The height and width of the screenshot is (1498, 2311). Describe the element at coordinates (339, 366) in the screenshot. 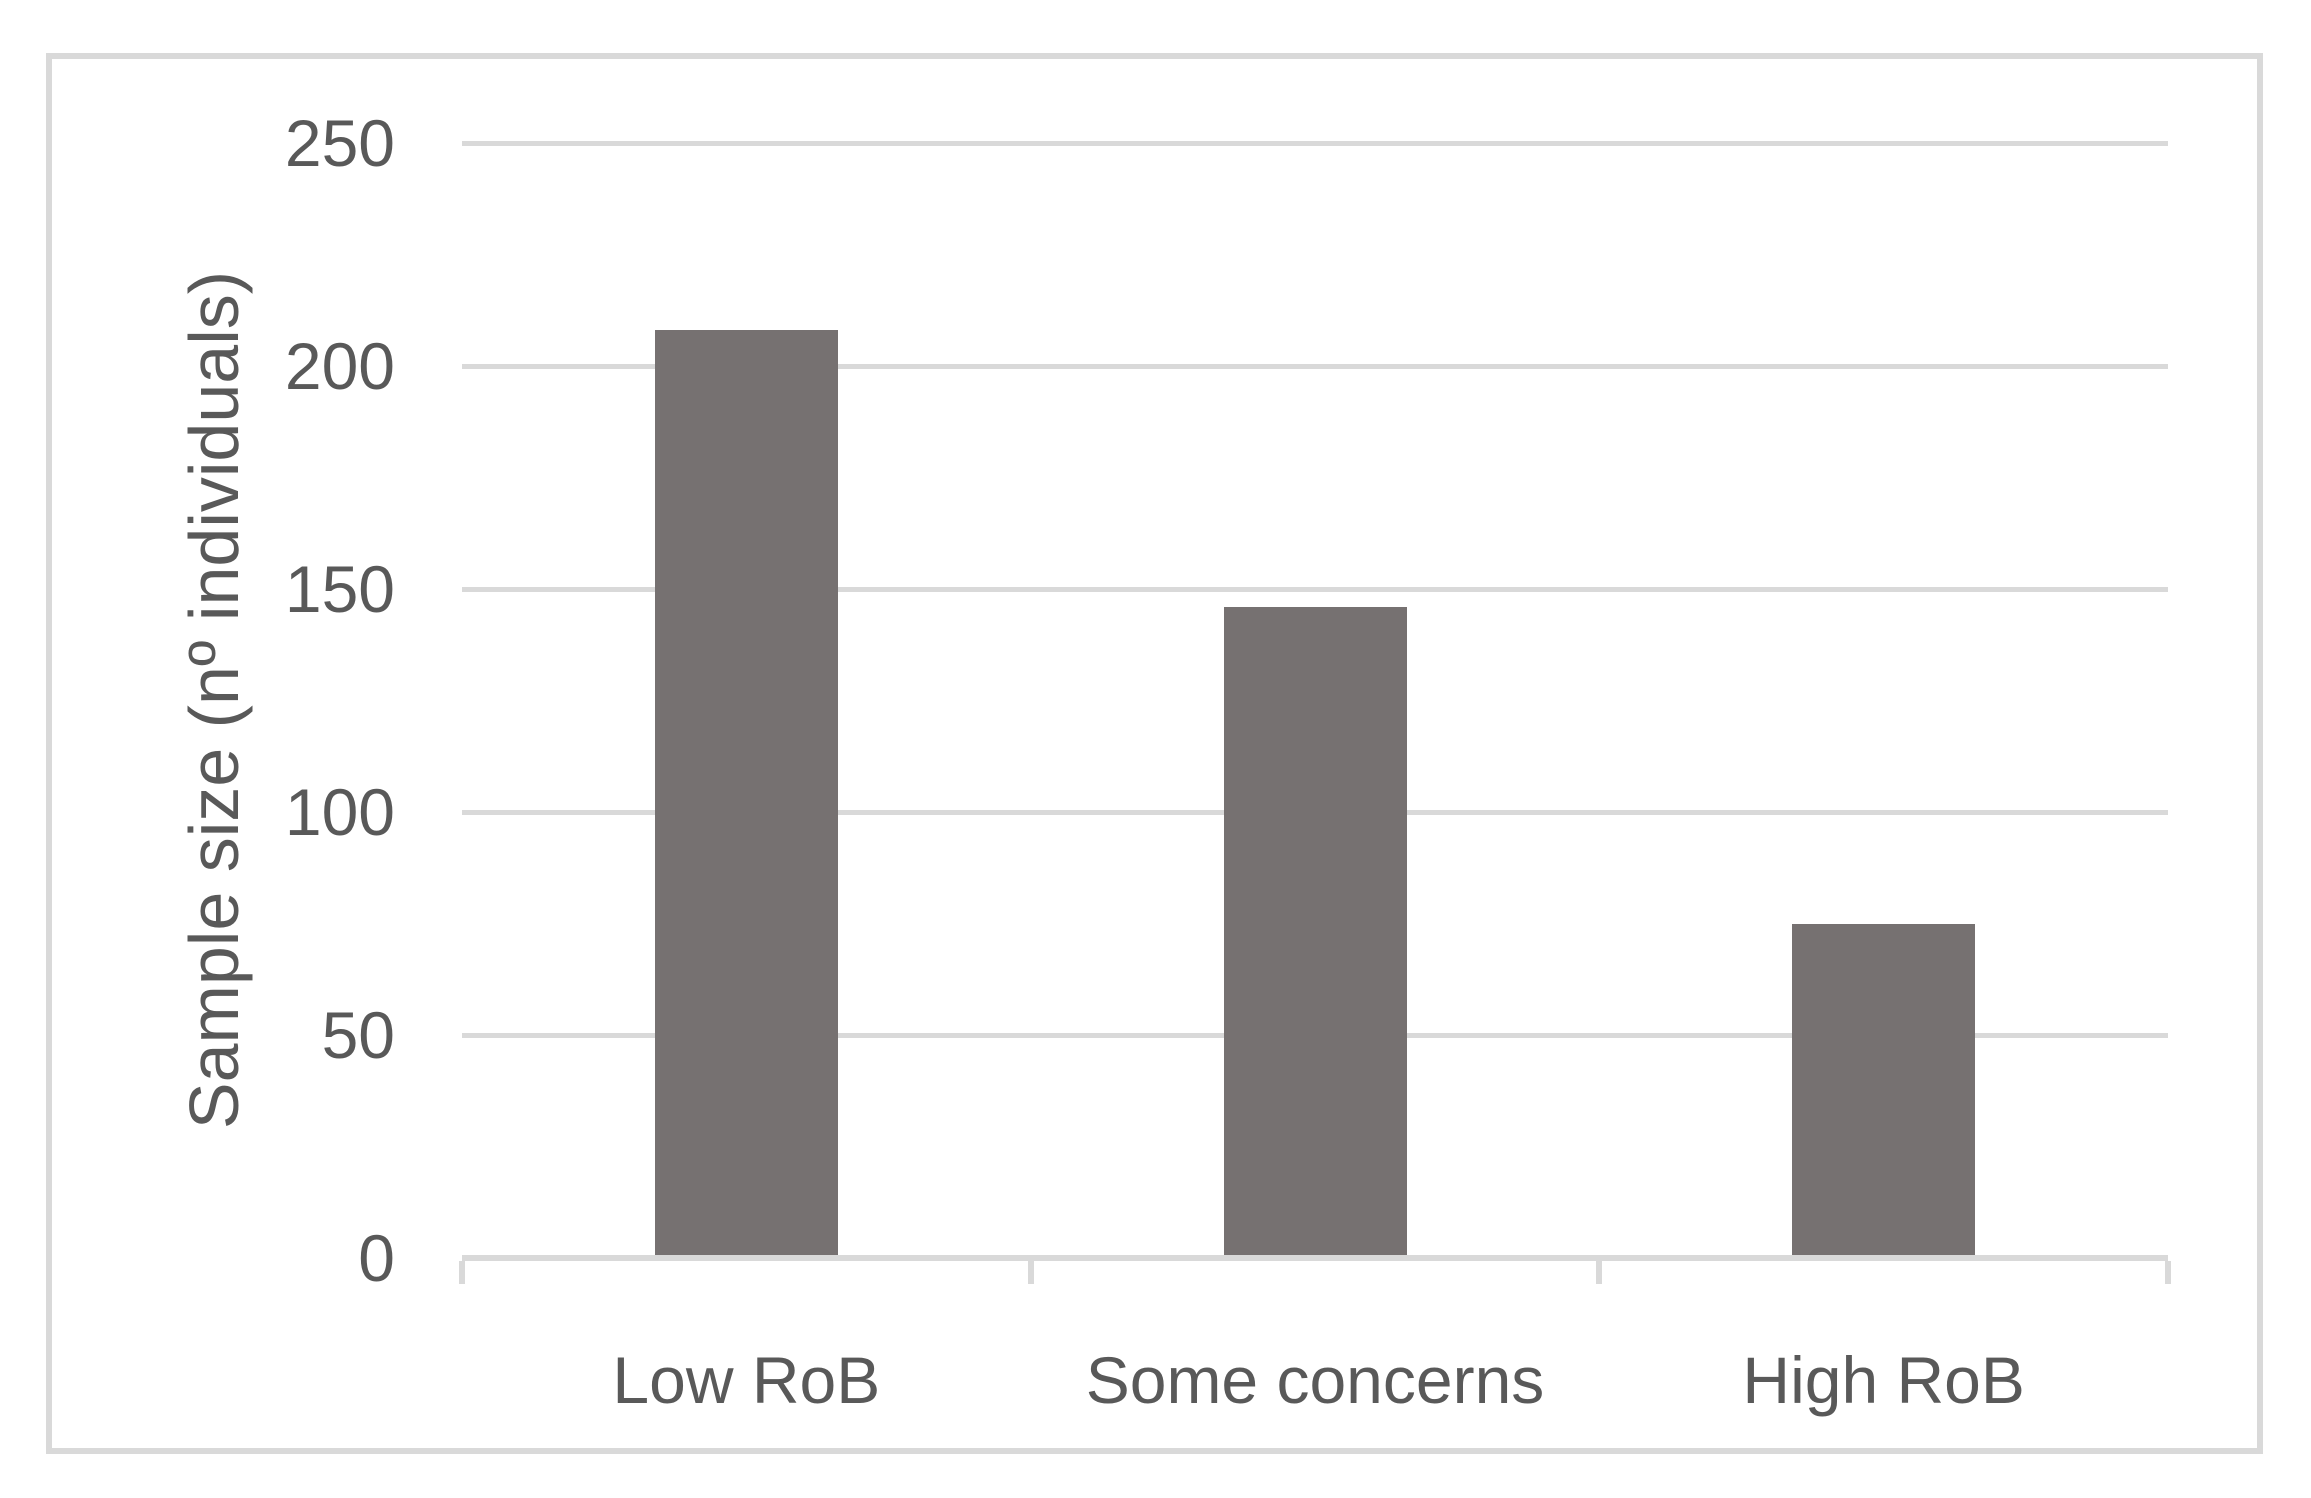

I see `y-tick-label-200: 200` at that location.